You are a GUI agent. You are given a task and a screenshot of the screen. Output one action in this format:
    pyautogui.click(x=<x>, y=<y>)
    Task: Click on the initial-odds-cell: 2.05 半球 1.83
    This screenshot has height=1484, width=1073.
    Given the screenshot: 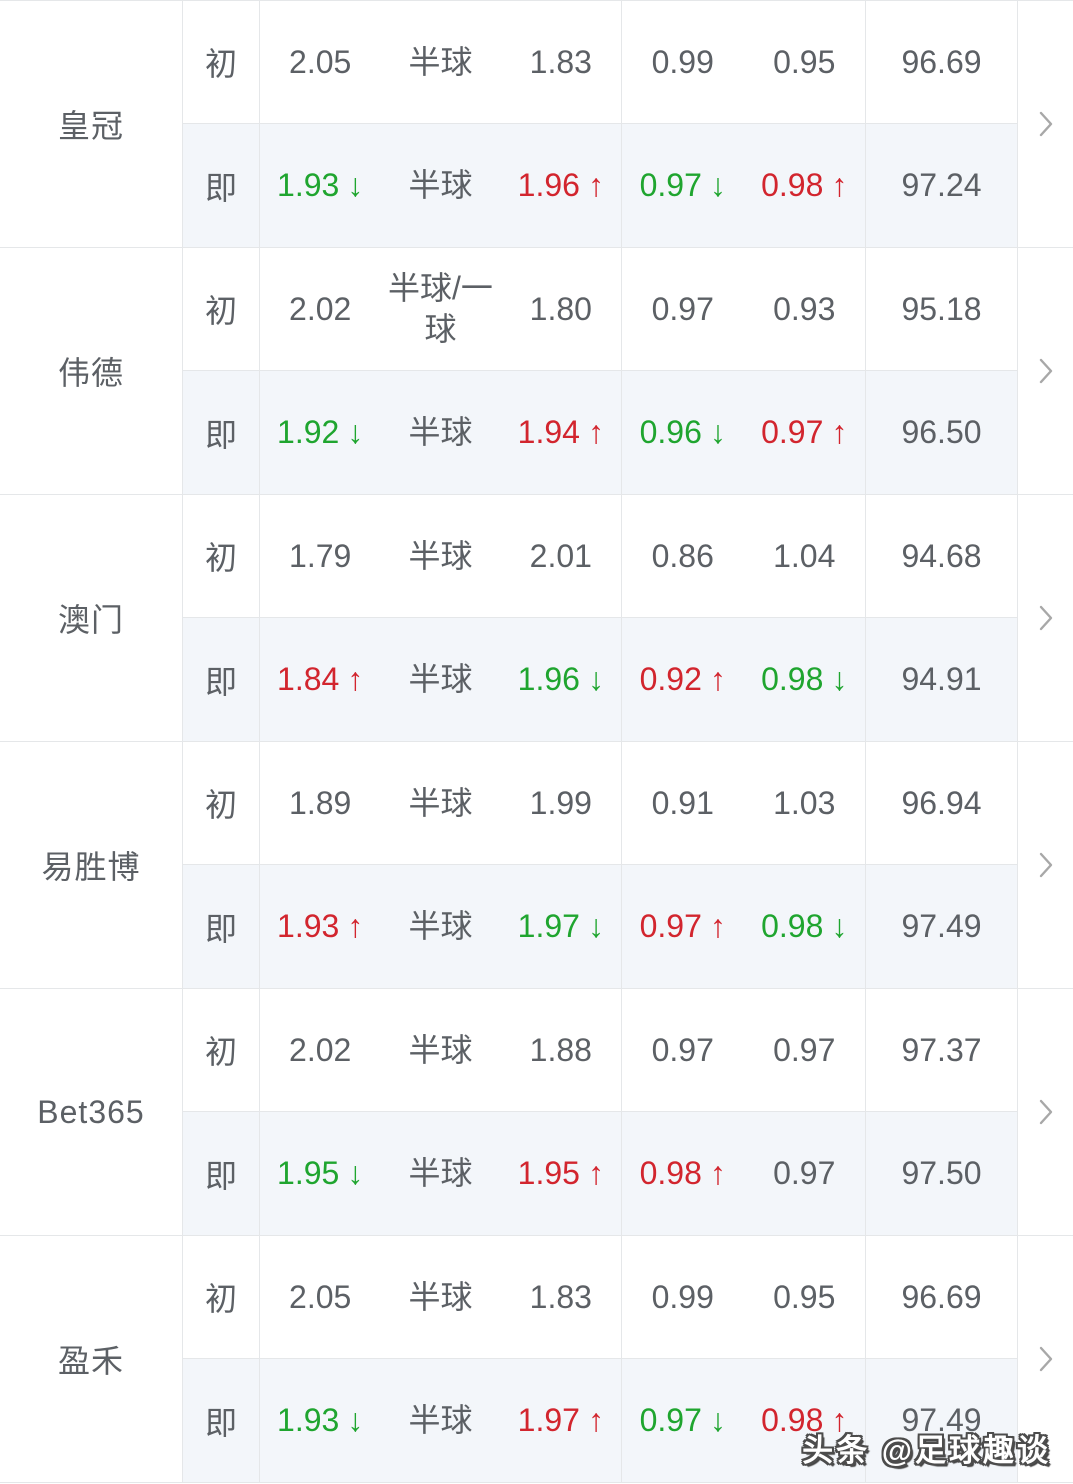 What is the action you would take?
    pyautogui.click(x=441, y=62)
    